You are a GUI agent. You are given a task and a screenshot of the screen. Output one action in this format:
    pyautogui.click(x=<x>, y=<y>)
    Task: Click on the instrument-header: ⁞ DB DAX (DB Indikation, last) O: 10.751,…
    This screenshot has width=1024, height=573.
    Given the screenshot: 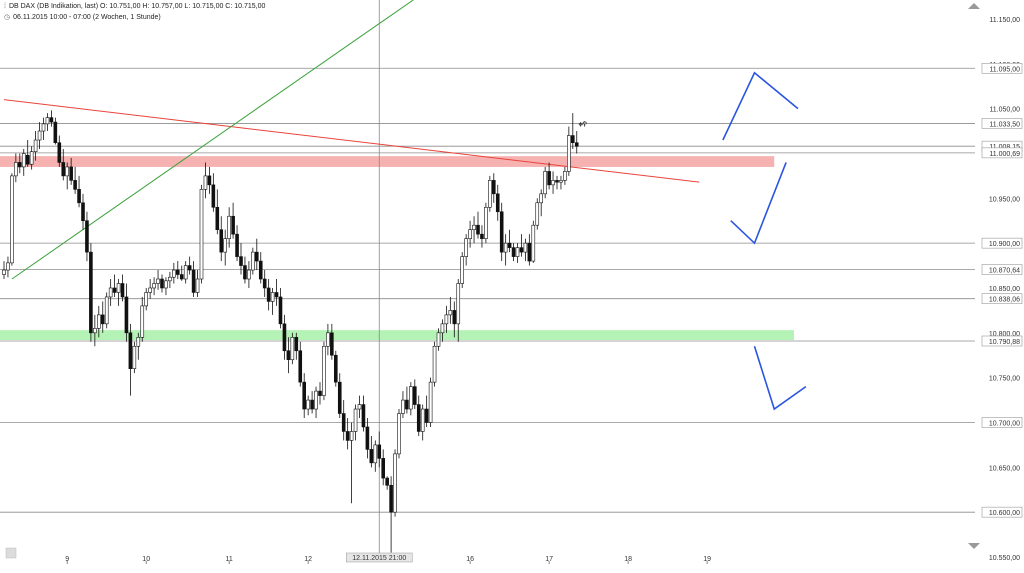 What is the action you would take?
    pyautogui.click(x=134, y=6)
    